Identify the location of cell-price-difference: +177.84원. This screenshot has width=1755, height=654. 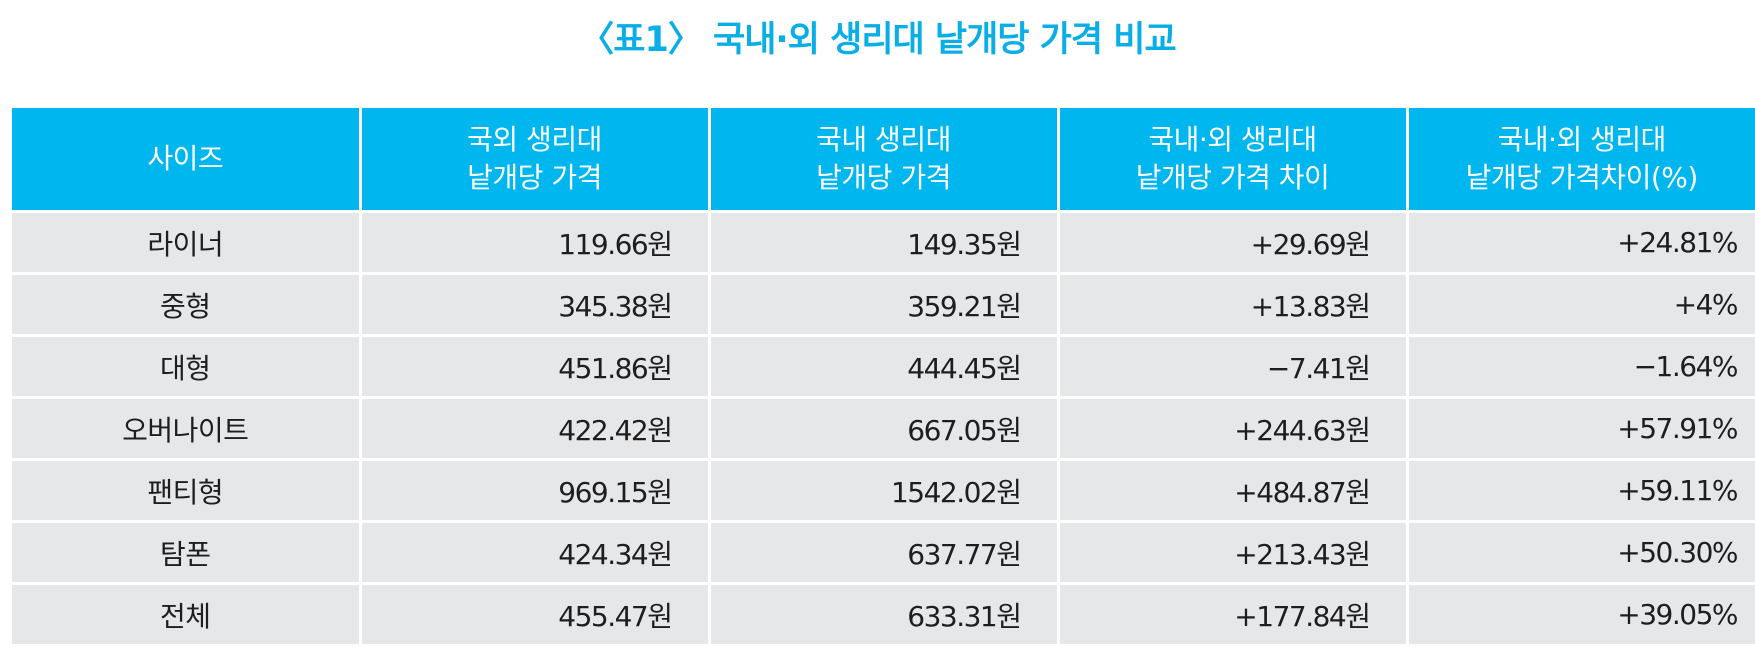
(1233, 613).